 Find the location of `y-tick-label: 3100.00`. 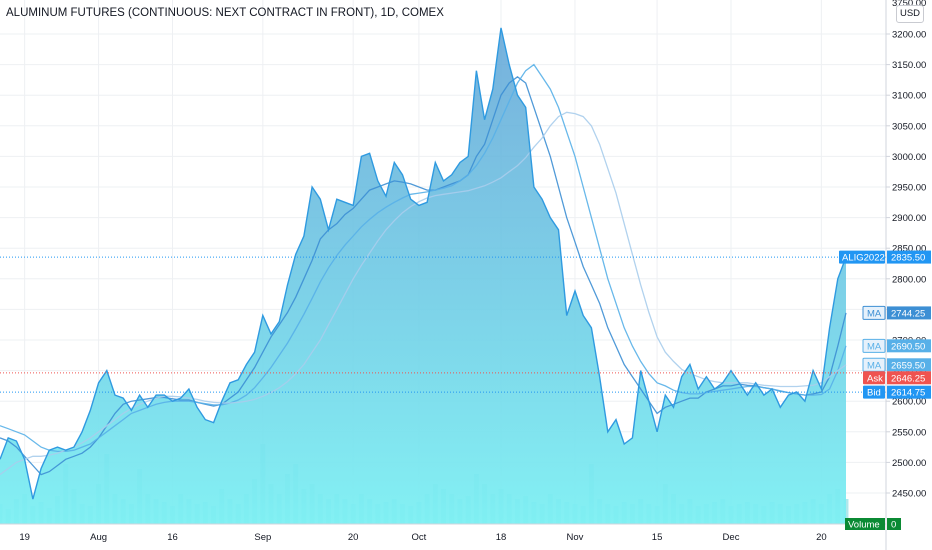

y-tick-label: 3100.00 is located at coordinates (909, 96).